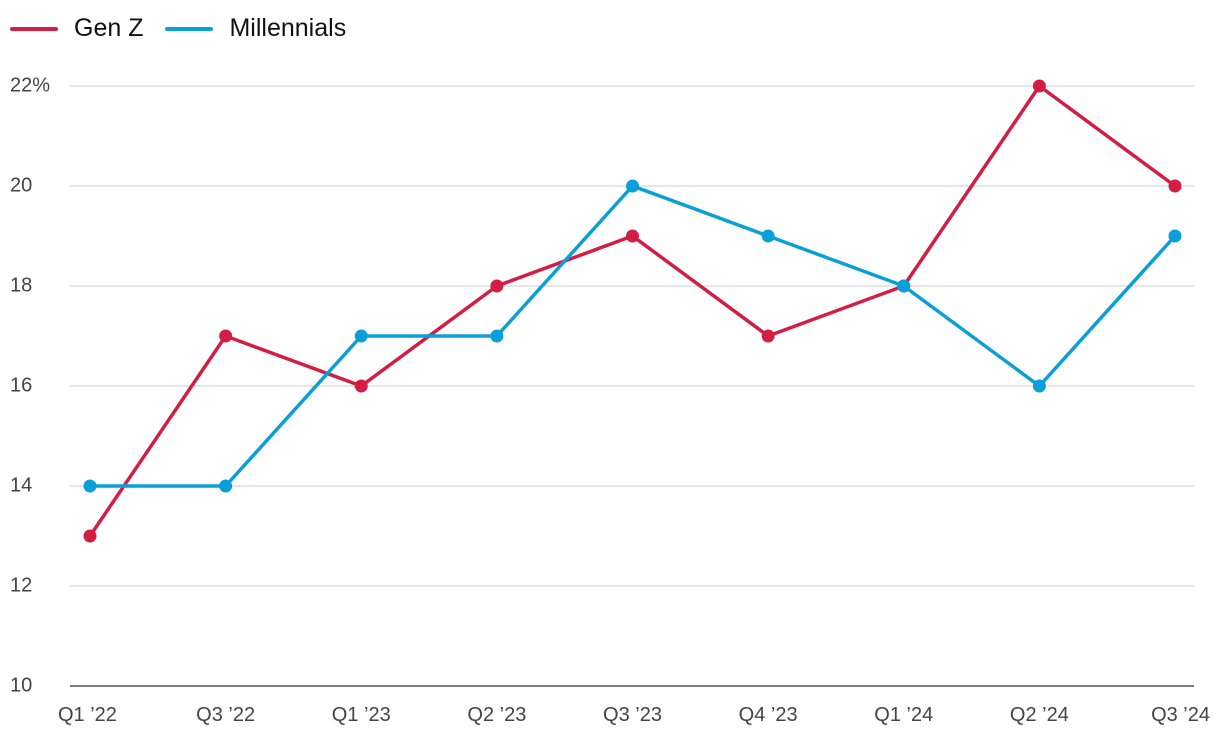 Image resolution: width=1220 pixels, height=738 pixels. What do you see at coordinates (768, 715) in the screenshot?
I see `x-tick-label: Q4 ’23` at bounding box center [768, 715].